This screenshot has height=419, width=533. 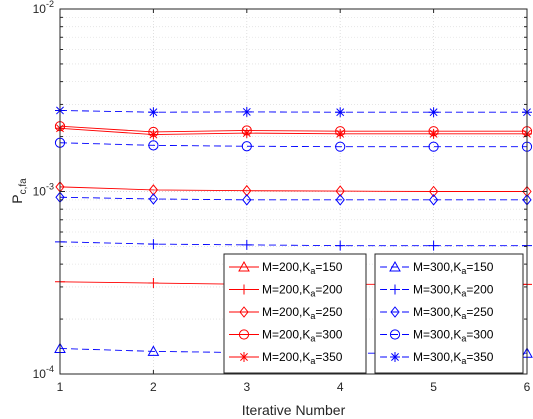 I want to click on series-diamond-red, so click(x=293, y=189).